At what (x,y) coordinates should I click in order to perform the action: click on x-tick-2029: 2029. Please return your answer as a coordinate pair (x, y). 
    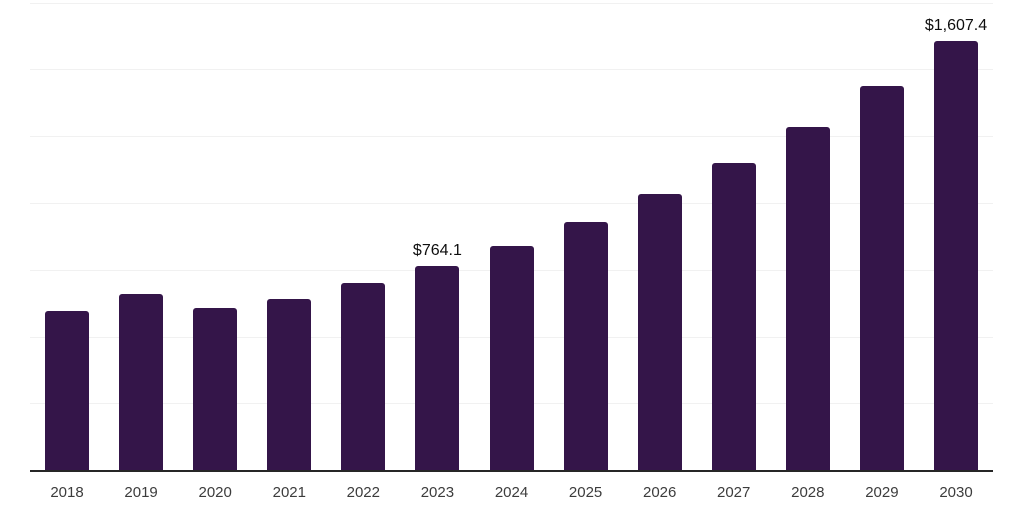
    Looking at the image, I should click on (882, 492).